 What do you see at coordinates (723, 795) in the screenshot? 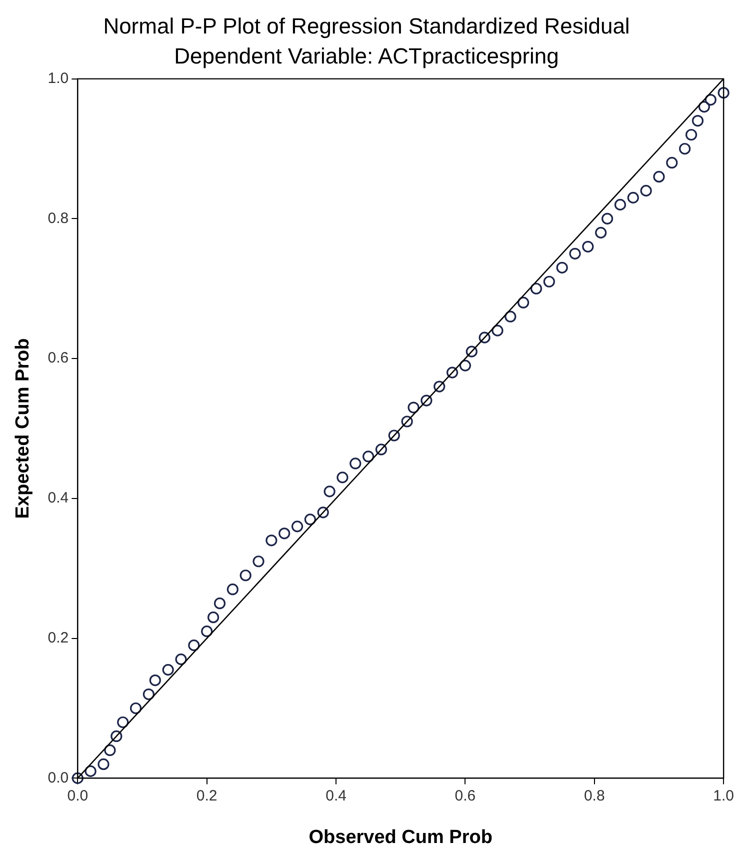
I see `x-tick-label: 1.0` at bounding box center [723, 795].